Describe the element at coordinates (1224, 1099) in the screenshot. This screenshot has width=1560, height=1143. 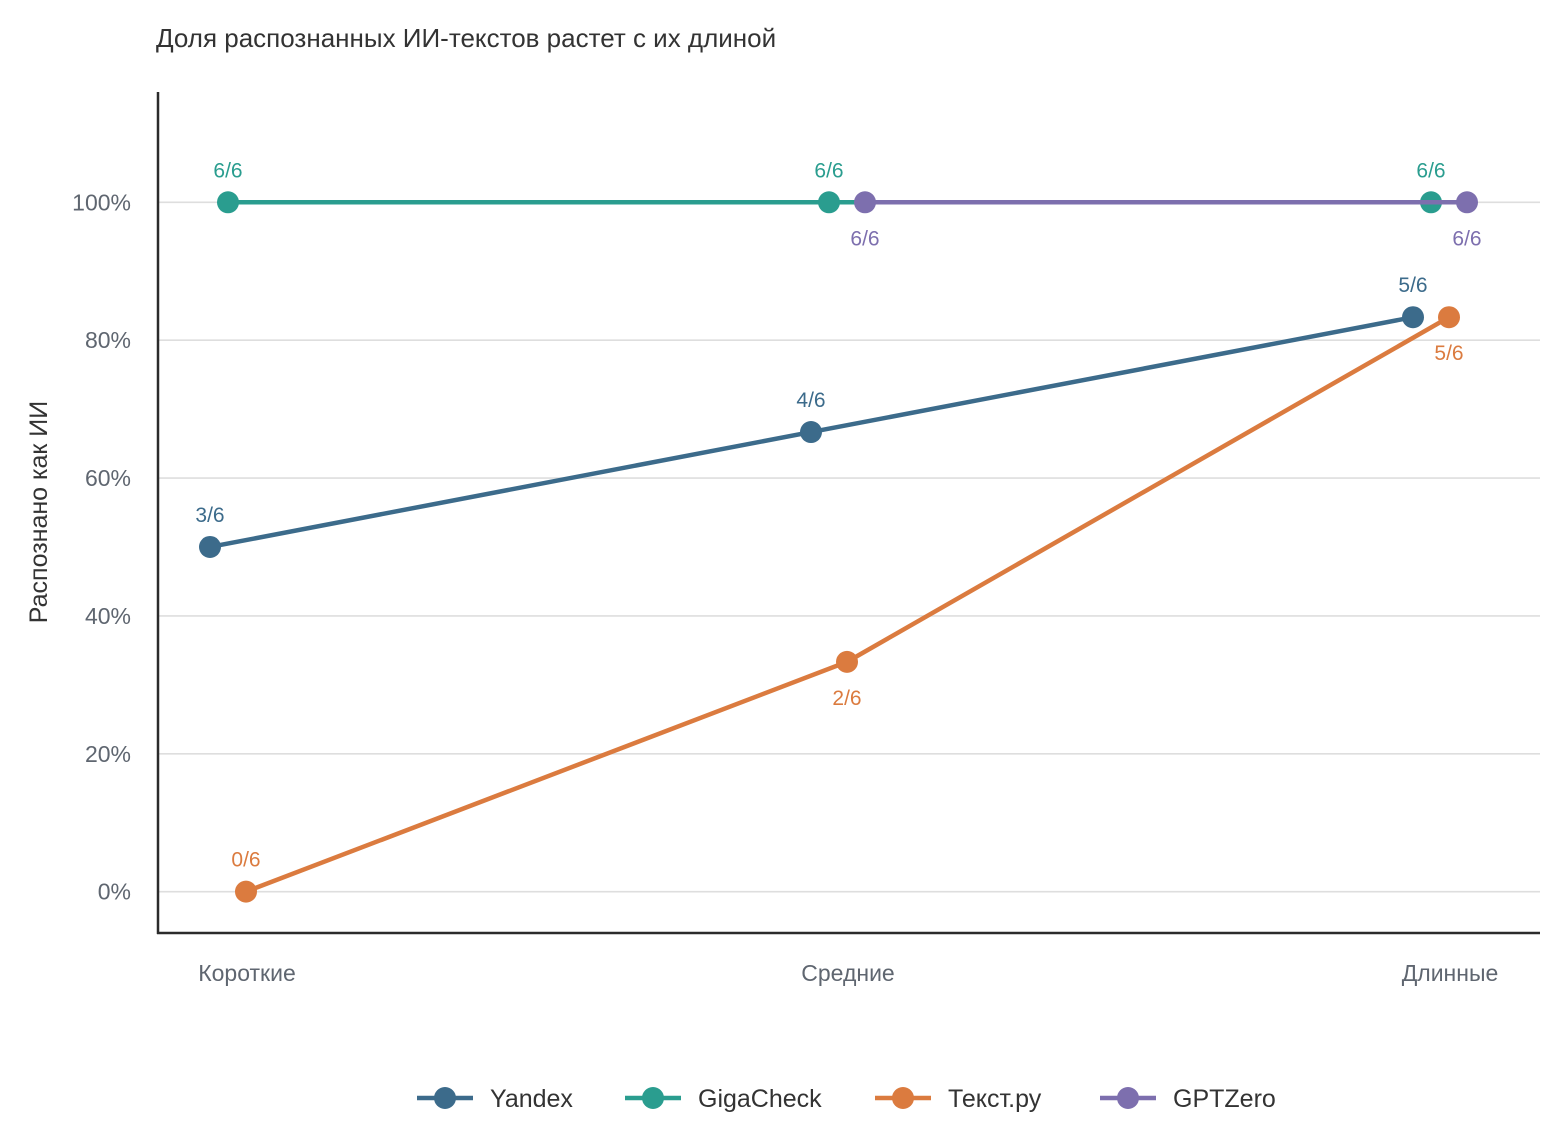
I see `legend-label: GPTZero` at that location.